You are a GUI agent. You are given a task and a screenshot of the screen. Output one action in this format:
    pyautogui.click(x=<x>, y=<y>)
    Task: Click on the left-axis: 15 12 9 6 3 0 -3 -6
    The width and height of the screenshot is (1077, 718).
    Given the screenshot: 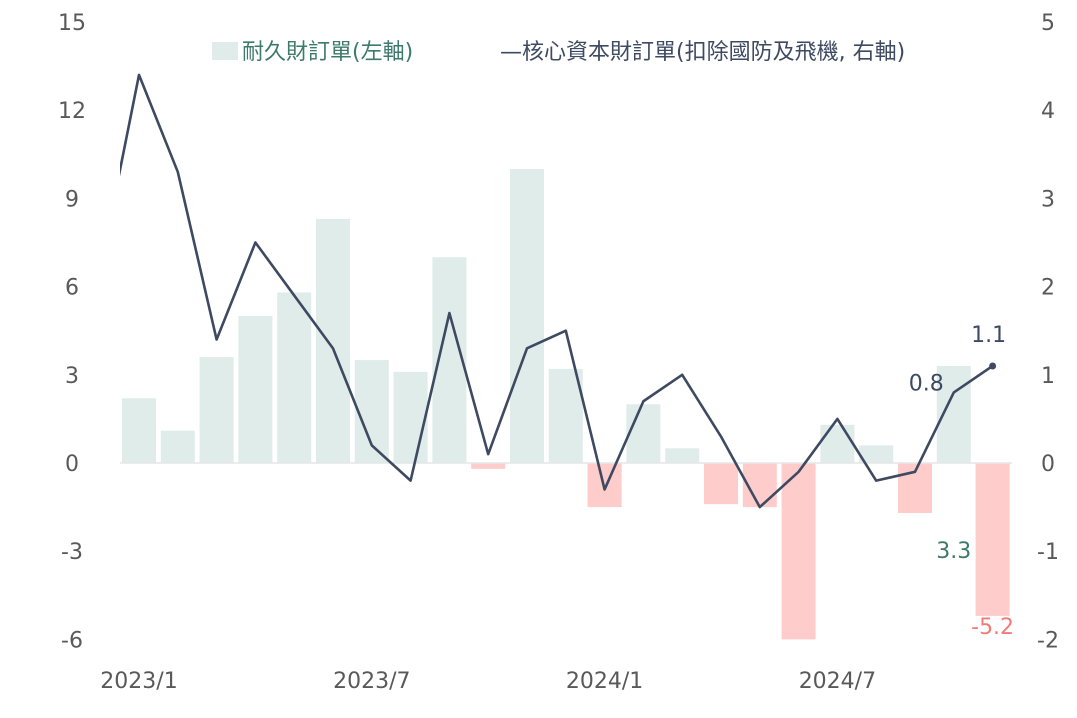 What is the action you would take?
    pyautogui.click(x=72, y=332)
    